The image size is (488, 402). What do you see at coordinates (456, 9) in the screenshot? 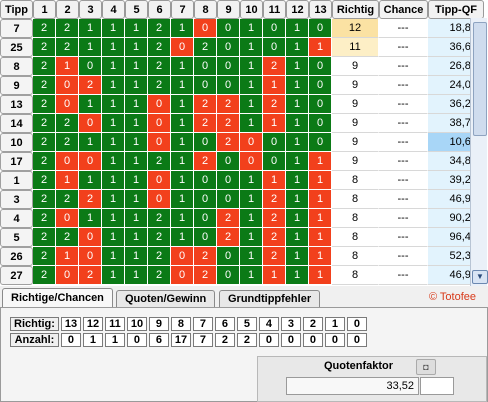
I see `column-header: Tipp-QF` at bounding box center [456, 9].